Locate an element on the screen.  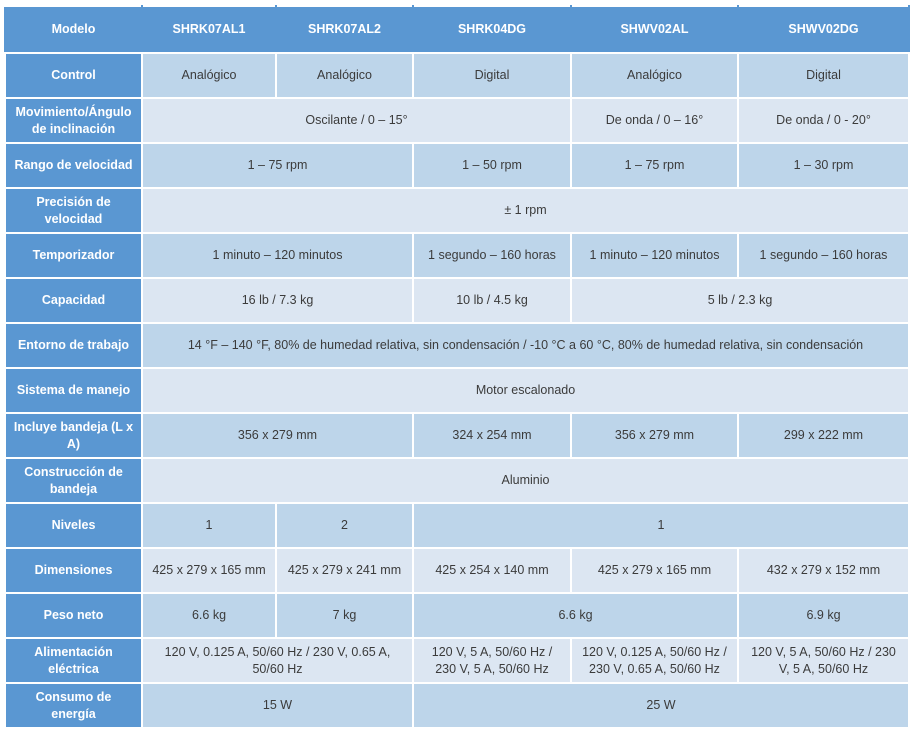
table-row: Construcción de bandeja Aluminio is located at coordinates (457, 480).